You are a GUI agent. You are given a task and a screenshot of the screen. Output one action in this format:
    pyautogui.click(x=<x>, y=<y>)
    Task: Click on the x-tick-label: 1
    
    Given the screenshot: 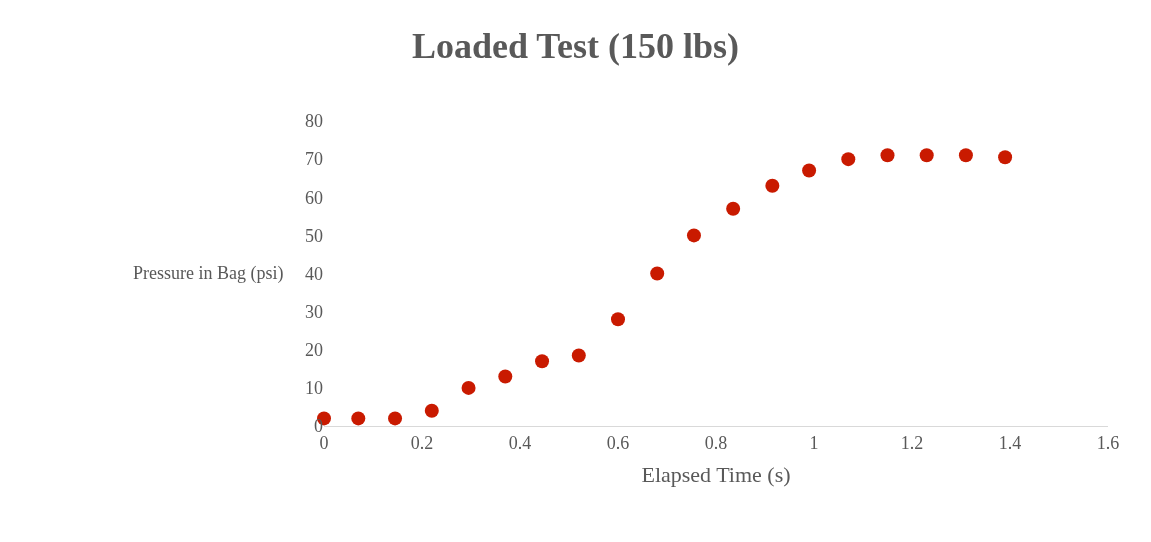 What is the action you would take?
    pyautogui.click(x=814, y=442)
    